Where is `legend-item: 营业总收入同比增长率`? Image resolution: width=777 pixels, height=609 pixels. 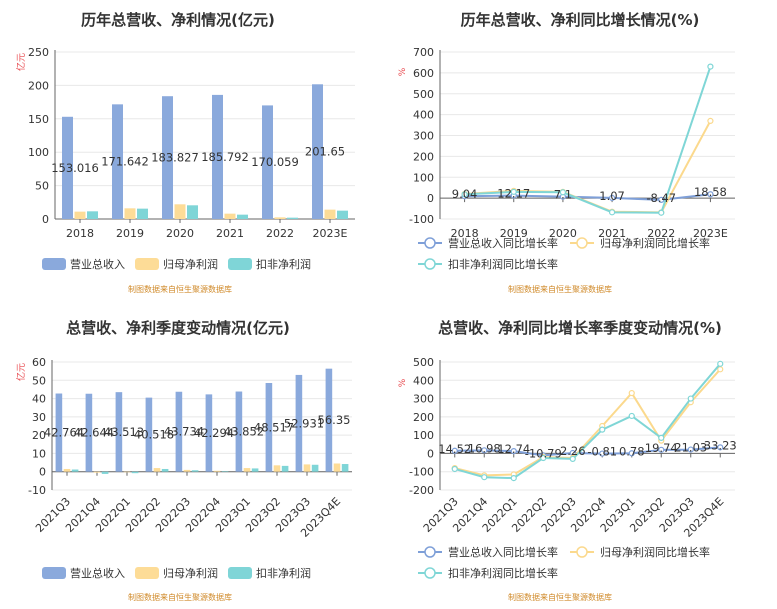 legend-item: 营业总收入同比增长率 is located at coordinates (488, 552).